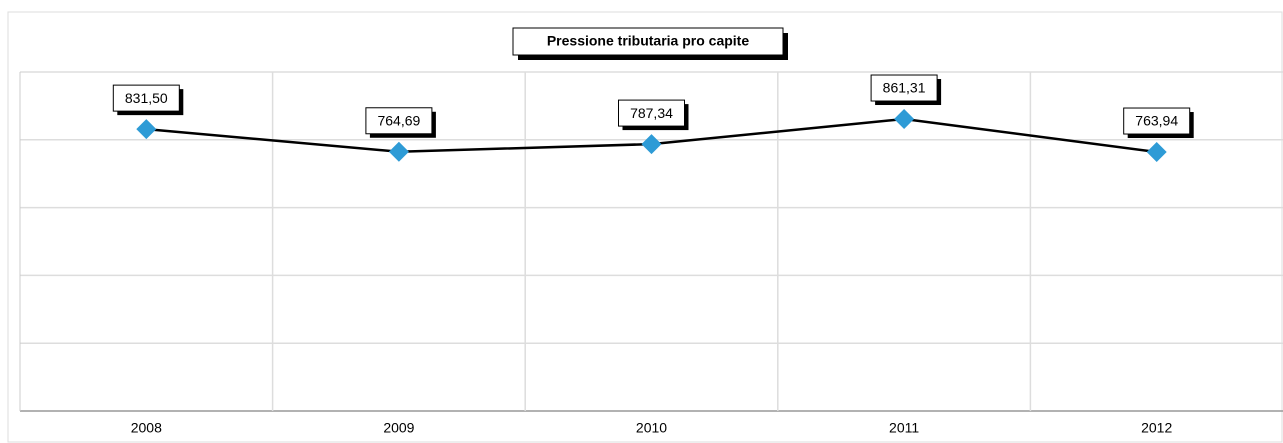 The image size is (1283, 443). I want to click on x-tick-label: 2010, so click(651, 428).